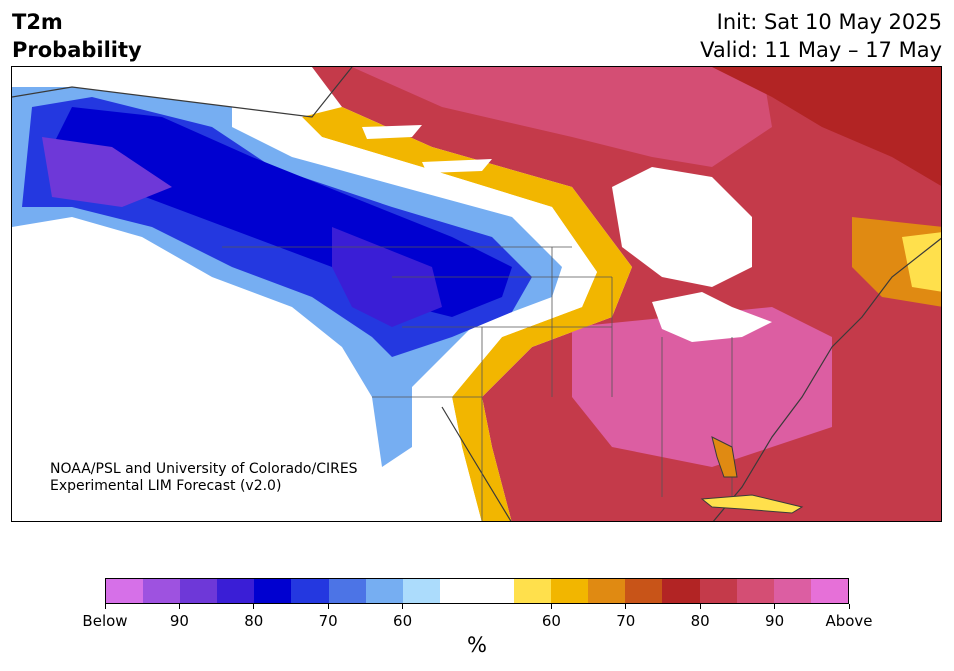 This screenshot has width=954, height=671. Describe the element at coordinates (712, 317) in the screenshot. I see `great-lakes` at that location.